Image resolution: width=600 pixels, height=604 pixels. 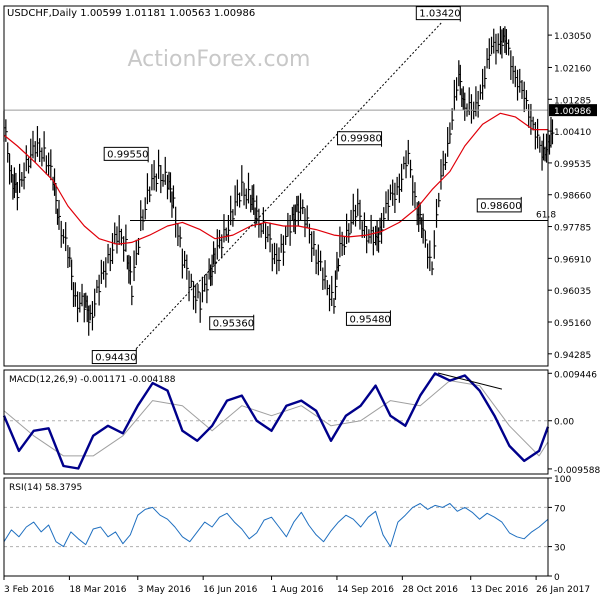 I want to click on macd-tick-label: 0.00, so click(x=564, y=423).